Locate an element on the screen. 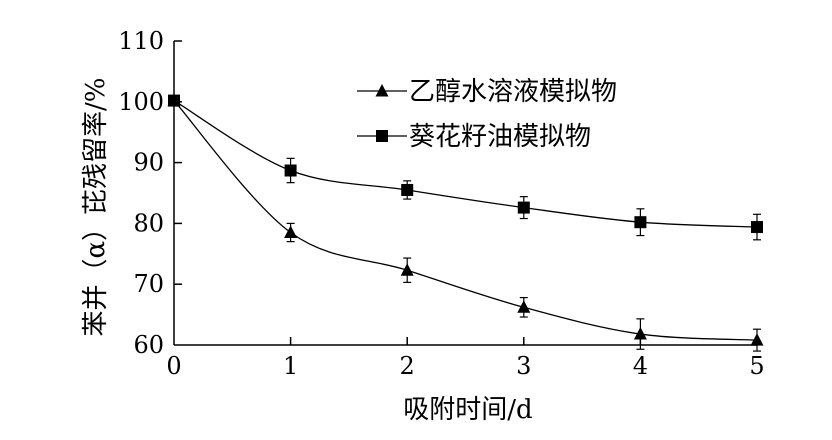 Image resolution: width=832 pixels, height=440 pixels. x-ticks: 0 1 2 3 4 5 is located at coordinates (465, 358).